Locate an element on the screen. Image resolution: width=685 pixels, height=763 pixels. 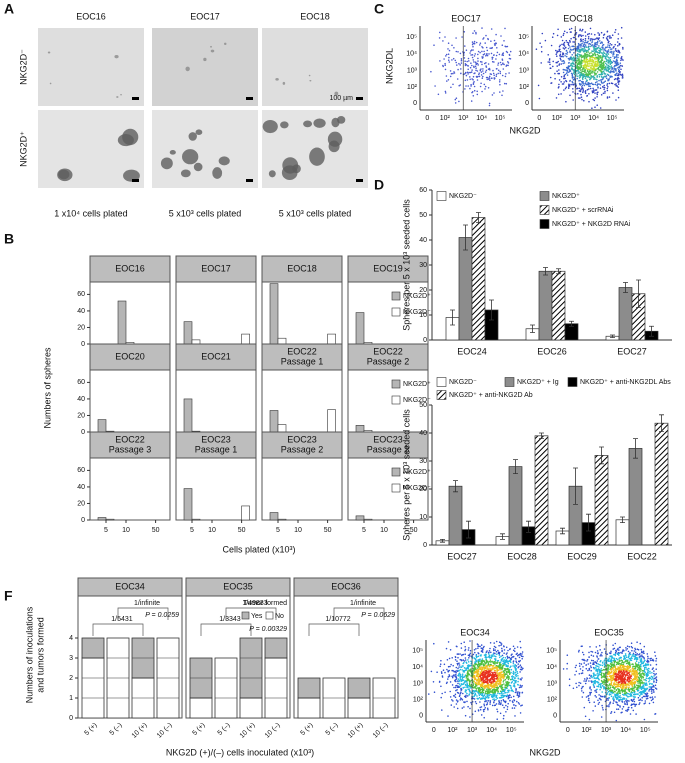
facet-title: EOC23 is located at coordinates (302, 439).